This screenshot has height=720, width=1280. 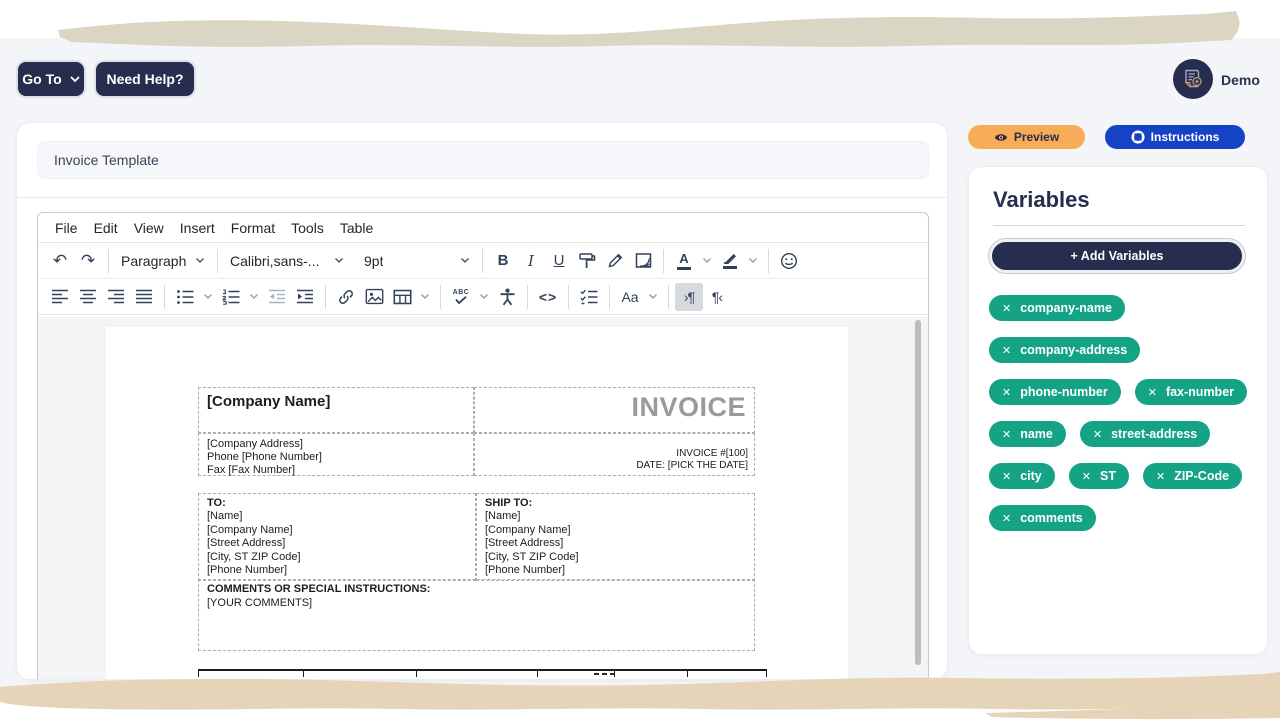 What do you see at coordinates (346, 297) in the screenshot?
I see `link-button` at bounding box center [346, 297].